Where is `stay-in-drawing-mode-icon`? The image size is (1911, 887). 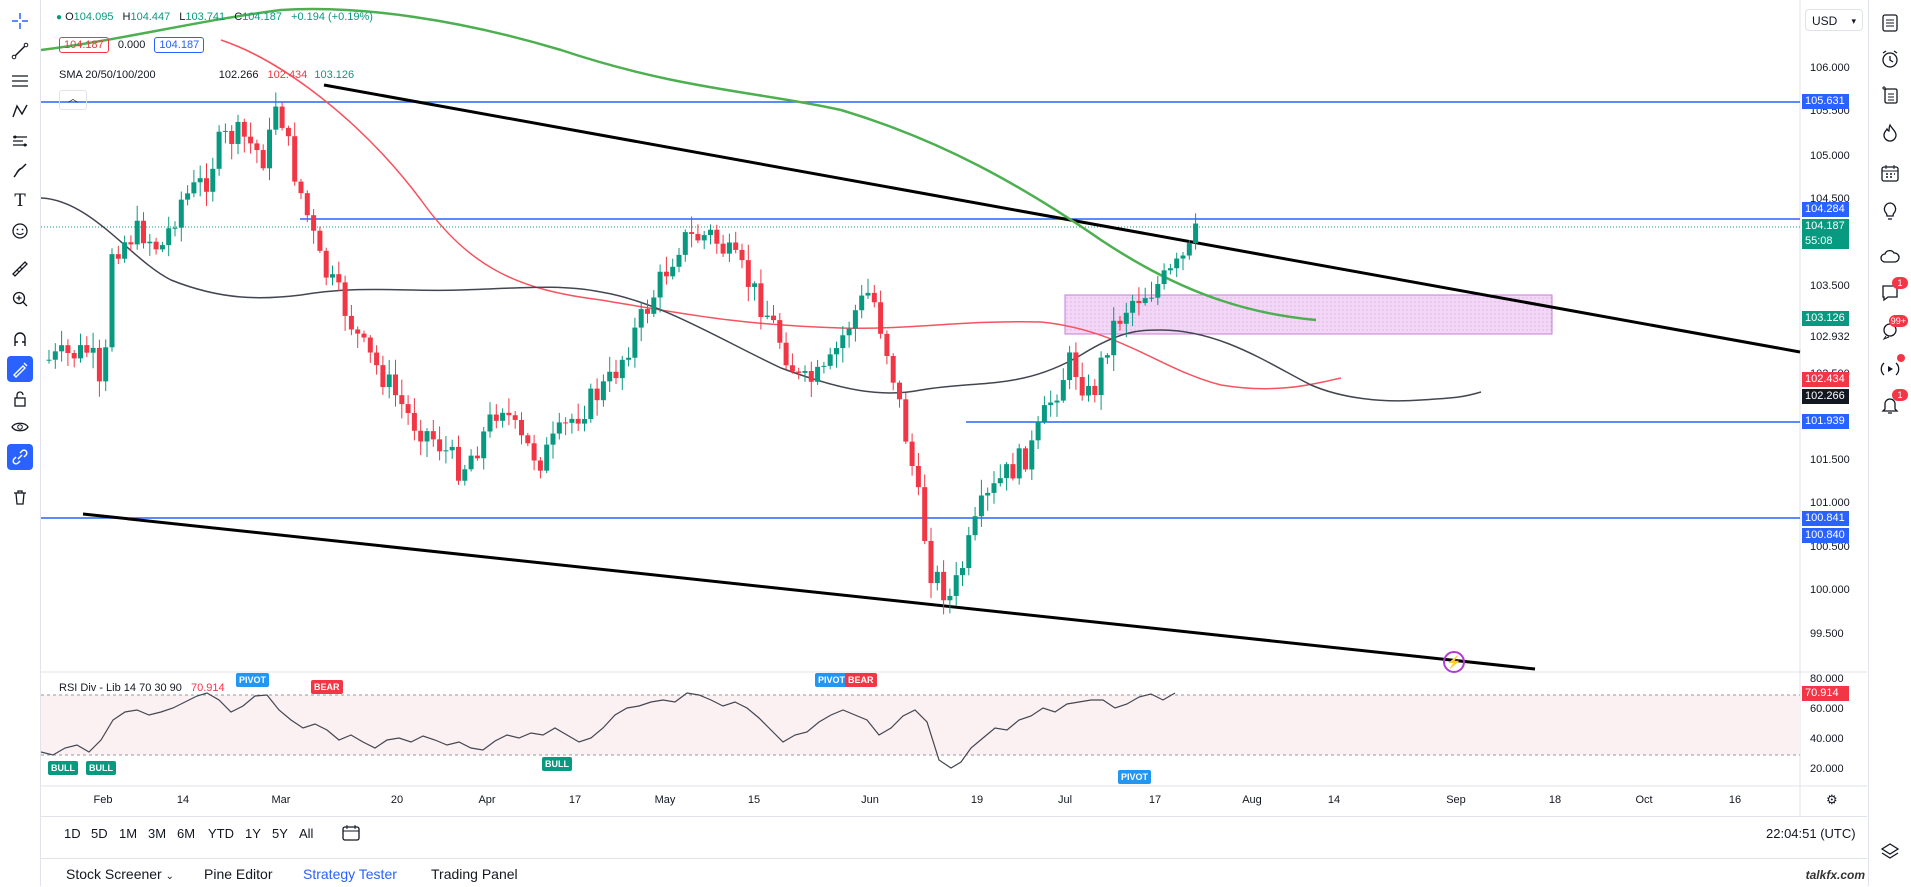
stay-in-drawing-mode-icon is located at coordinates (20, 369).